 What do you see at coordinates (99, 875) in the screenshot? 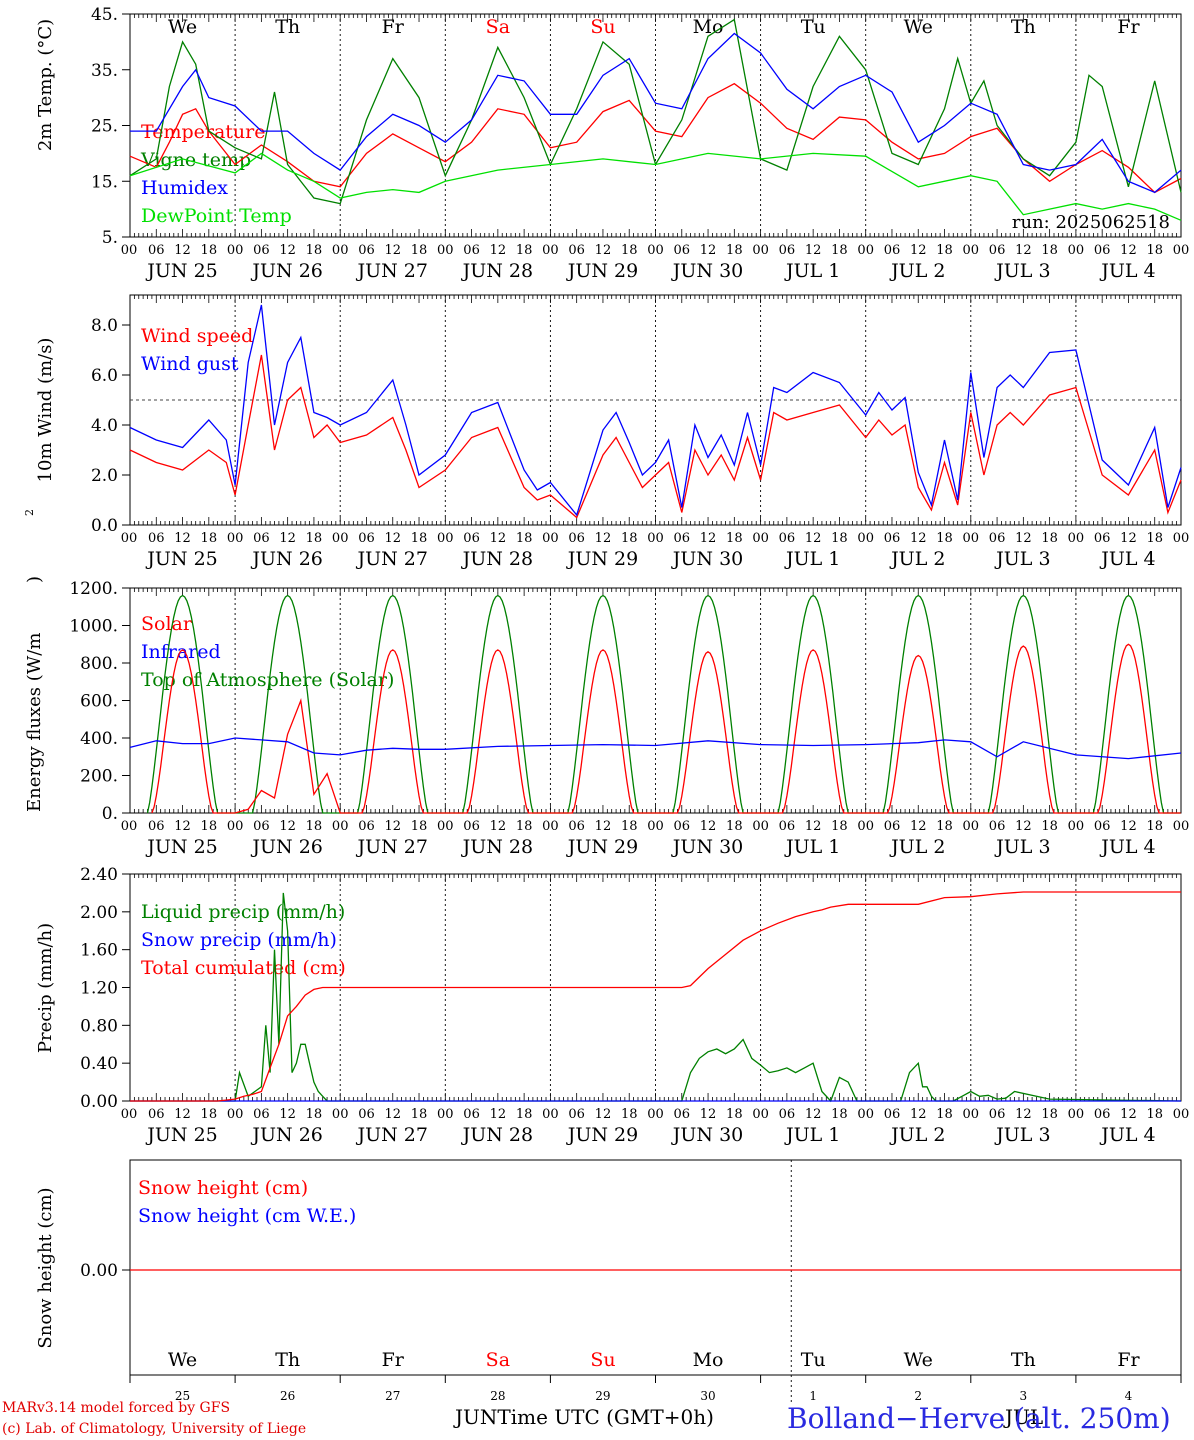
I see `y-tick-label: 2.40` at bounding box center [99, 875].